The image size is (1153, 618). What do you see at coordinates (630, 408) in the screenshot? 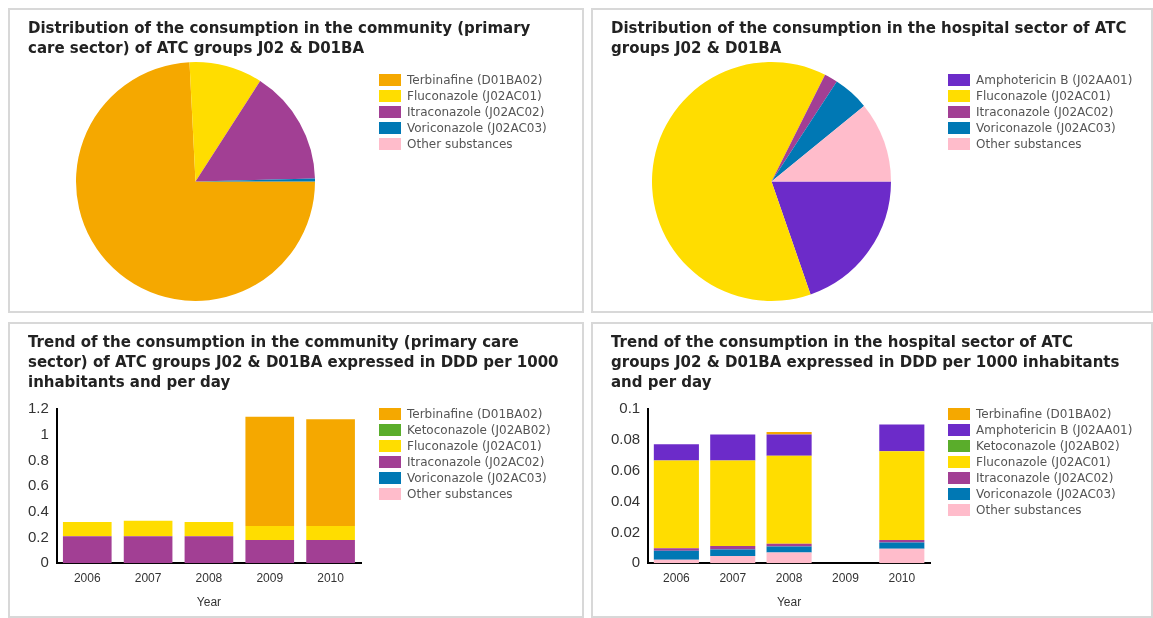
I see `y-tick-label: 0.1` at bounding box center [630, 408].